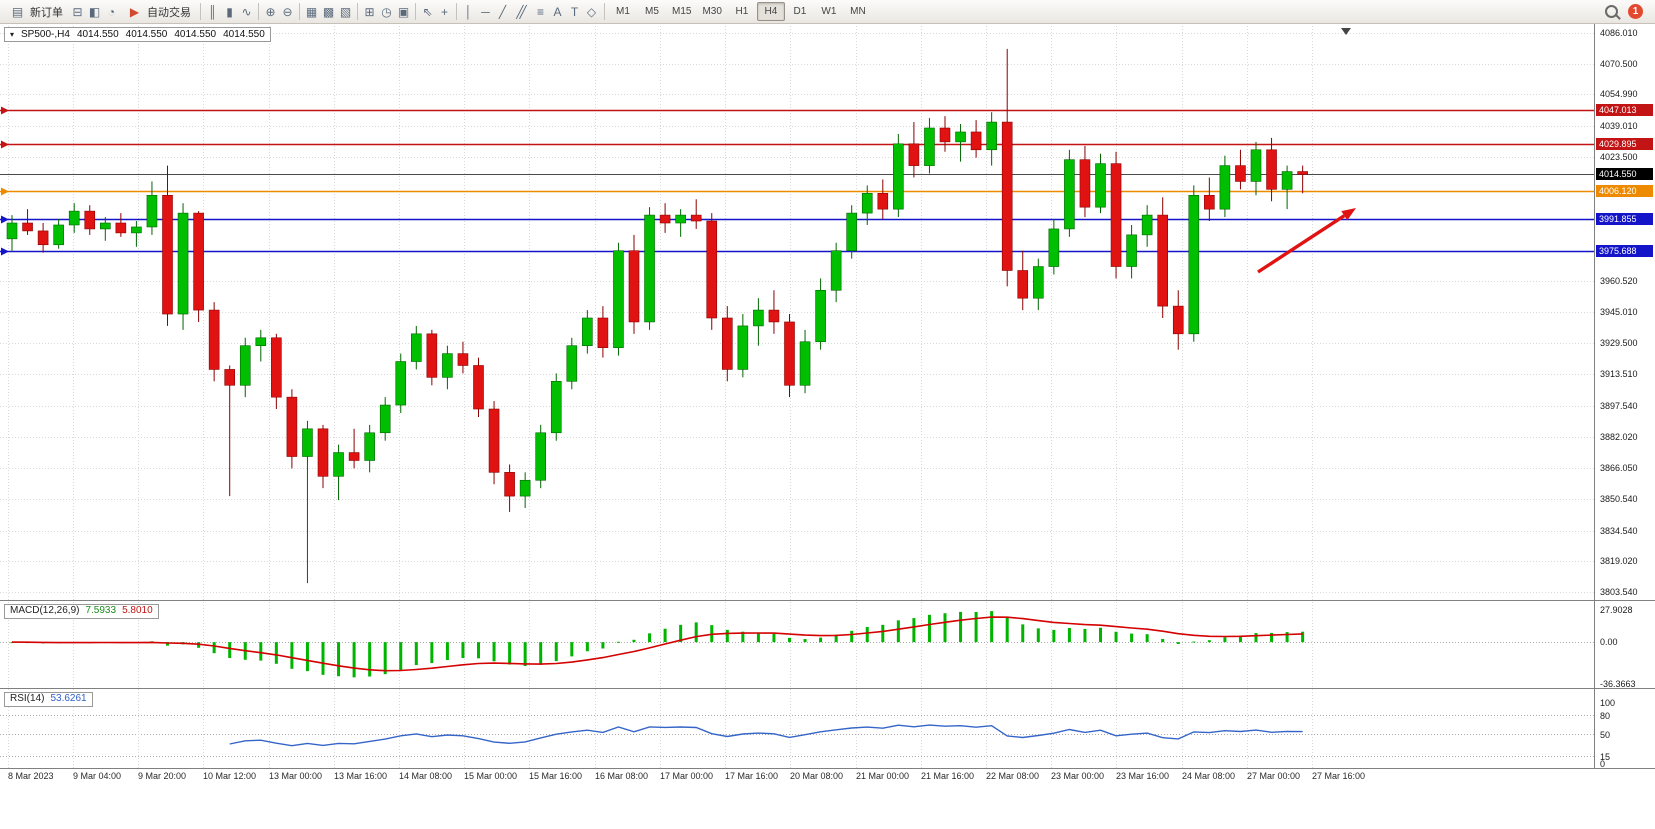 The height and width of the screenshot is (829, 1655). What do you see at coordinates (111, 11) in the screenshot?
I see `terminal-icon: ◔` at bounding box center [111, 11].